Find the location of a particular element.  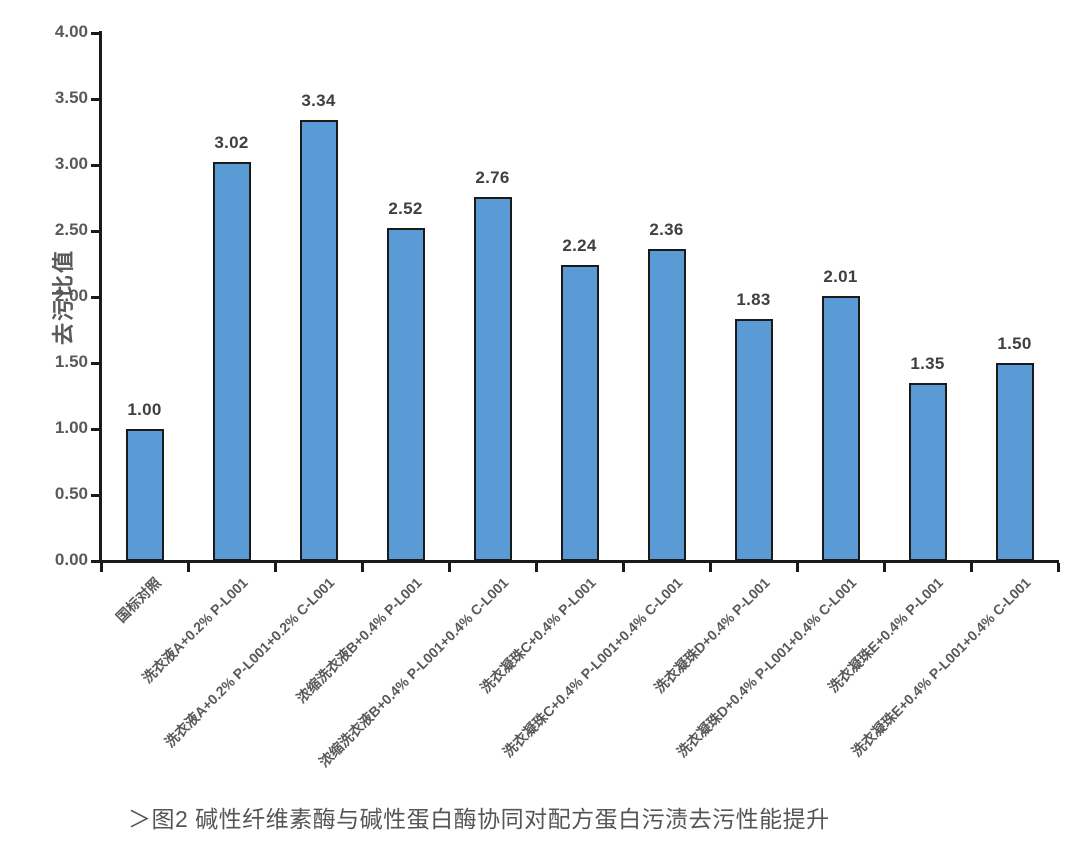

bar-value-label: 2.36 is located at coordinates (666, 230).